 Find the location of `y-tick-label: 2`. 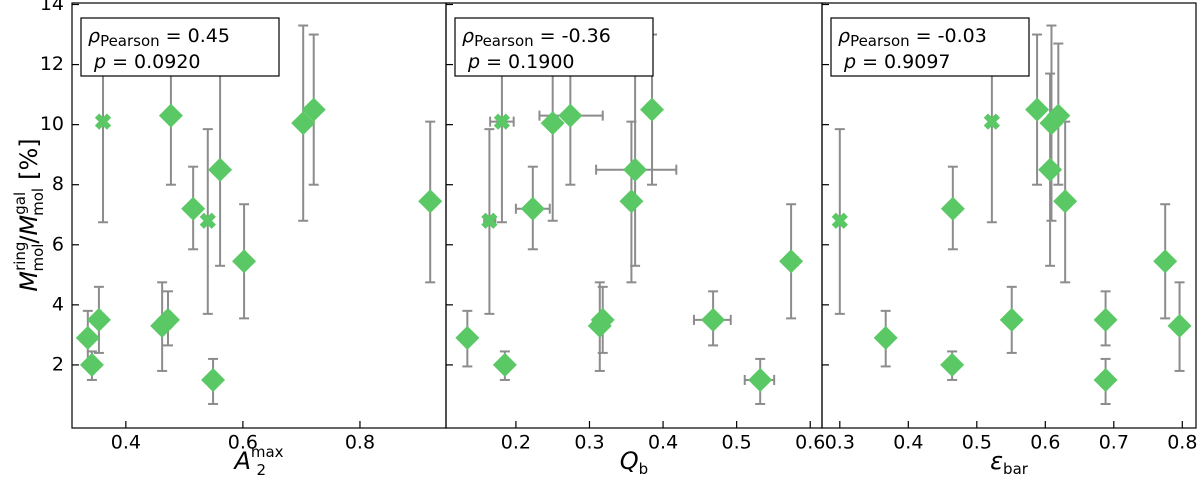

y-tick-label: 2 is located at coordinates (58, 364).